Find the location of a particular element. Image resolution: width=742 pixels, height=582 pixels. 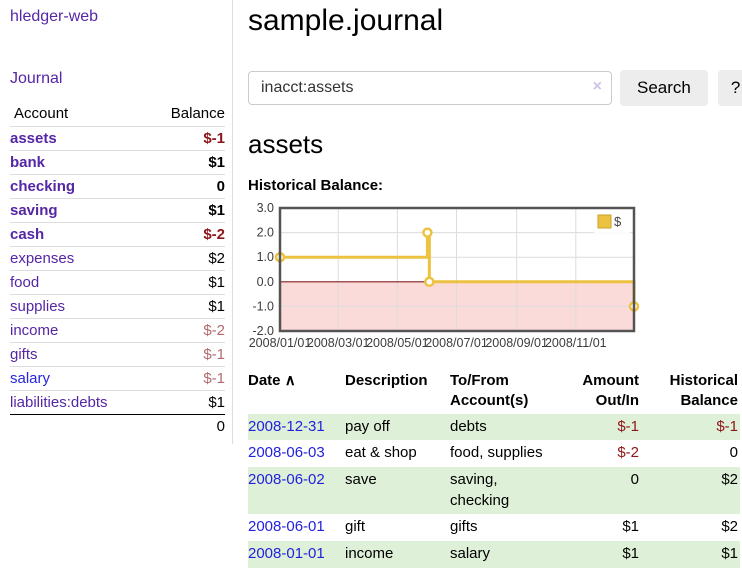

transaction-balance: 0 is located at coordinates (733, 453).